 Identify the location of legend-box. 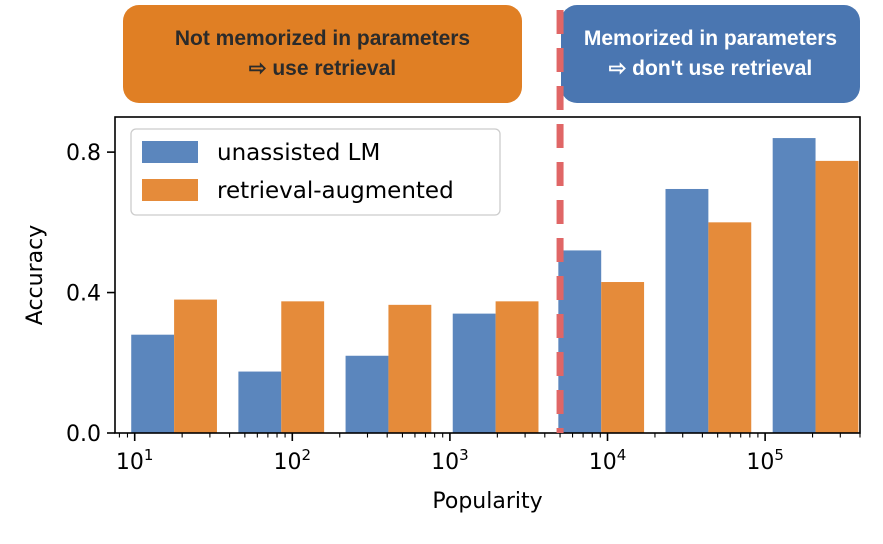
(315, 172).